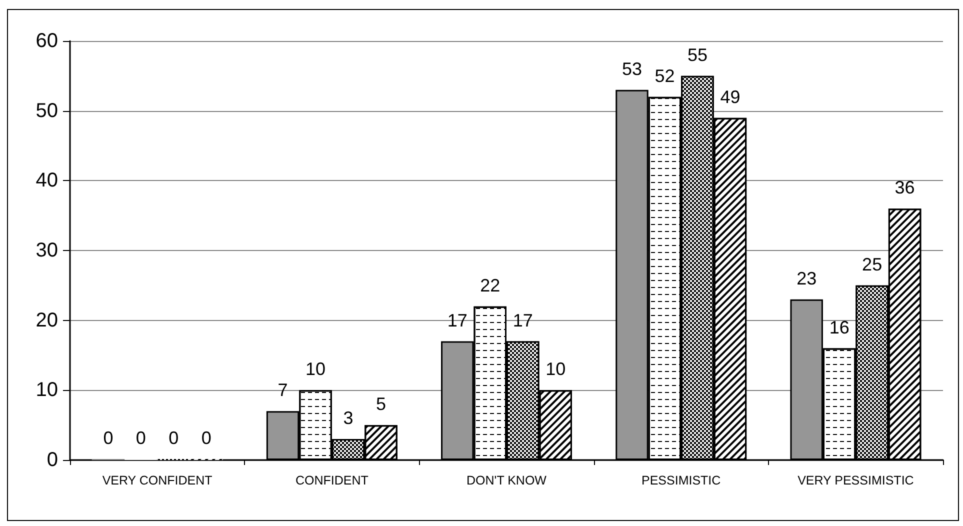  I want to click on y-tick-label: 0, so click(52, 460).